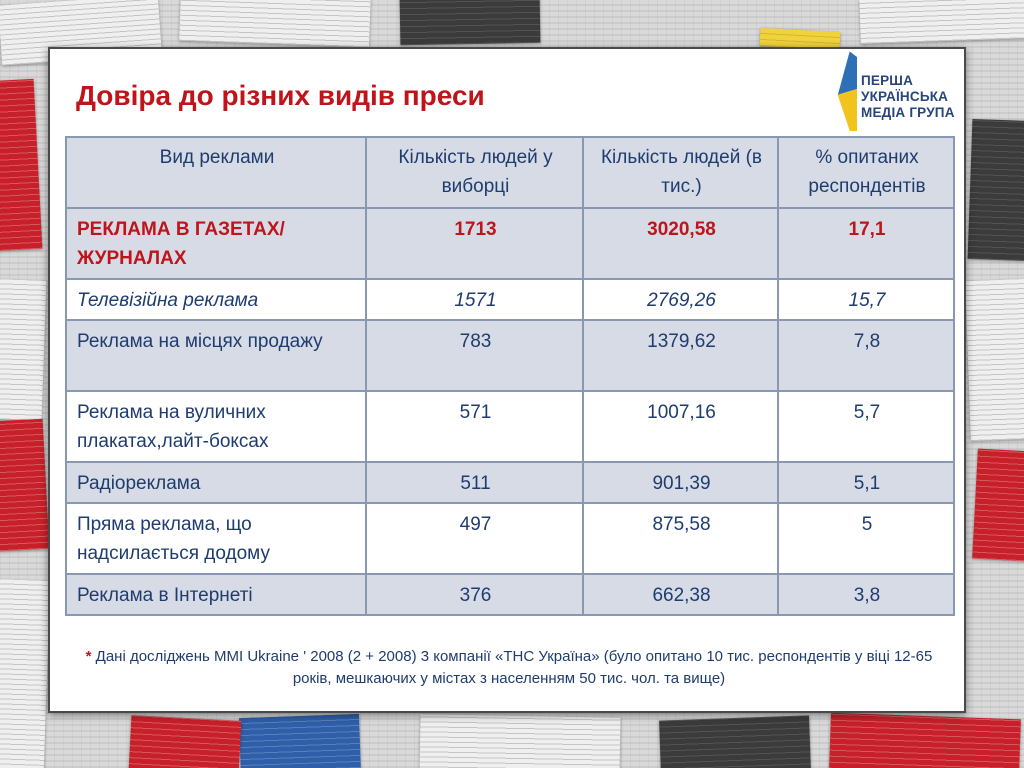  Describe the element at coordinates (474, 172) in the screenshot. I see `header-sample-count: Кількість людей у виборці` at that location.